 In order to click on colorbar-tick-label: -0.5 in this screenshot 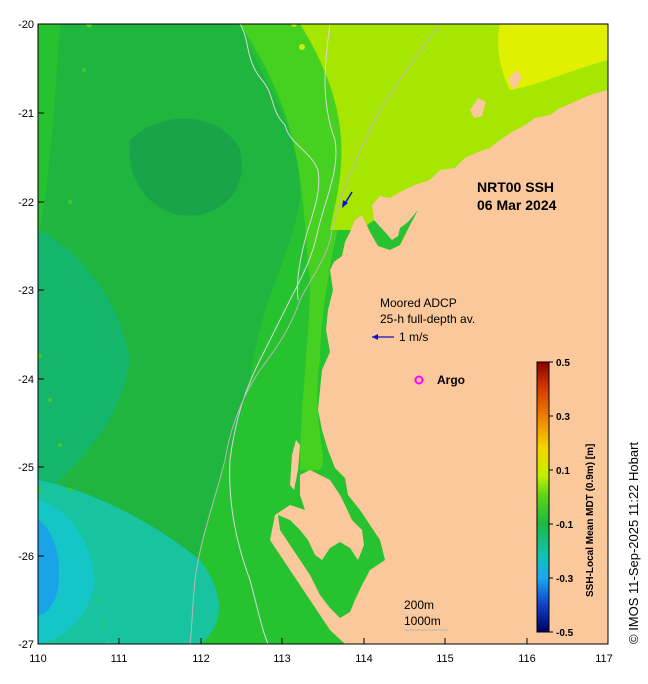, I will do `click(565, 633)`.